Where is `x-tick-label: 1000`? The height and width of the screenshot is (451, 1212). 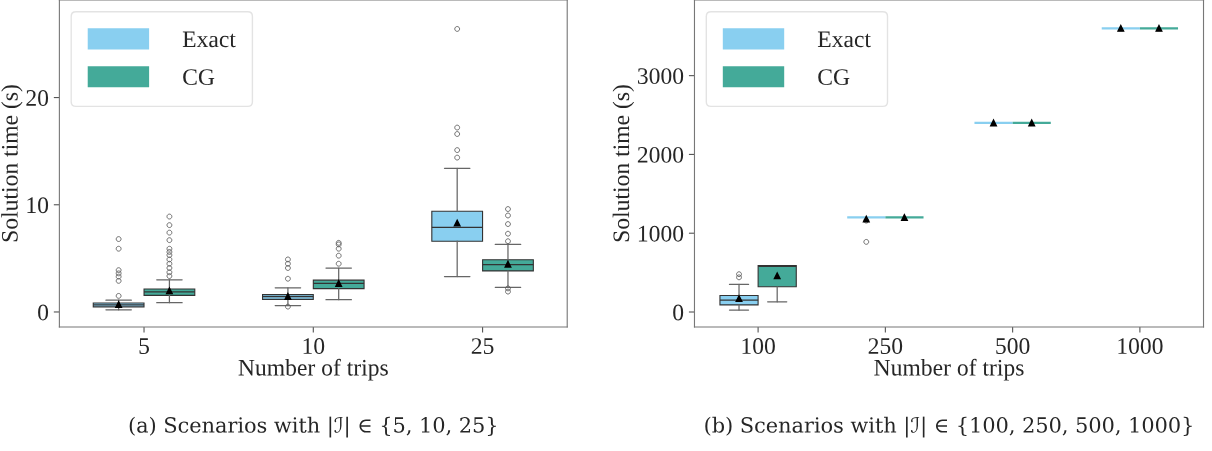 x-tick-label: 1000 is located at coordinates (1140, 346).